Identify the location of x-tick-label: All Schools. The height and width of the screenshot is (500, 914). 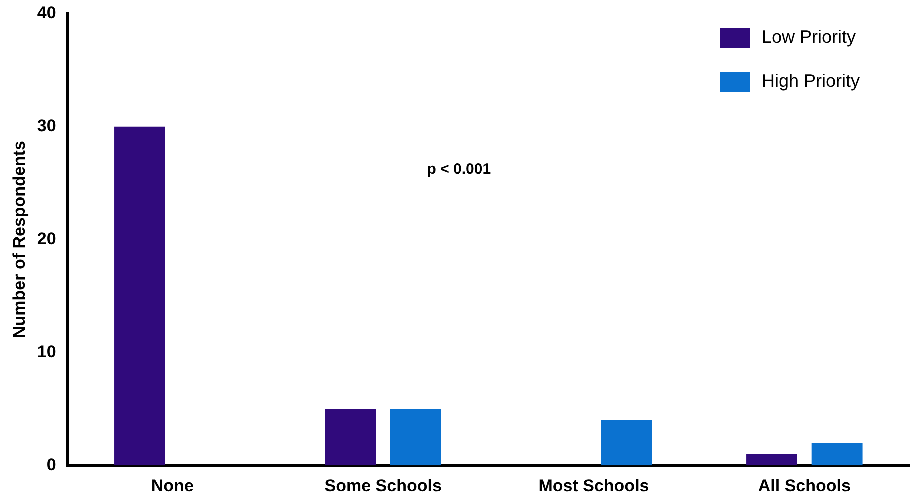
(804, 486).